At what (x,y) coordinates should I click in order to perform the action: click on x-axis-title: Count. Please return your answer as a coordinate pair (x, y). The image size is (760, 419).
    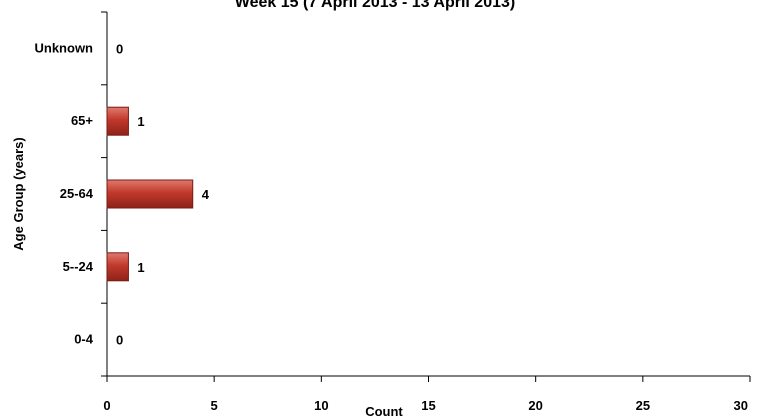
    Looking at the image, I should click on (384, 411).